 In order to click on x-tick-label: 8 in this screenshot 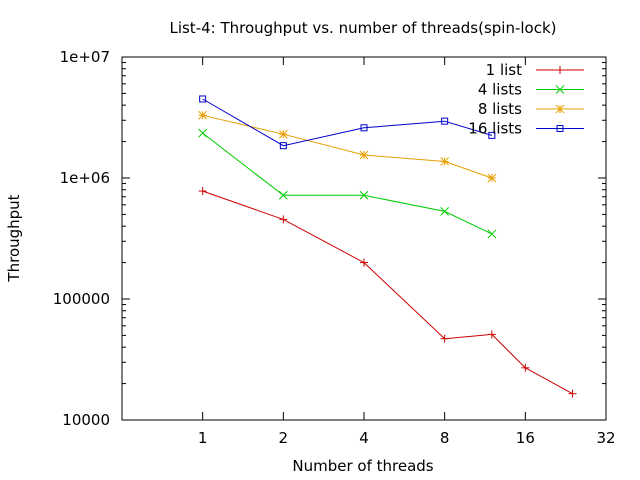, I will do `click(445, 438)`.